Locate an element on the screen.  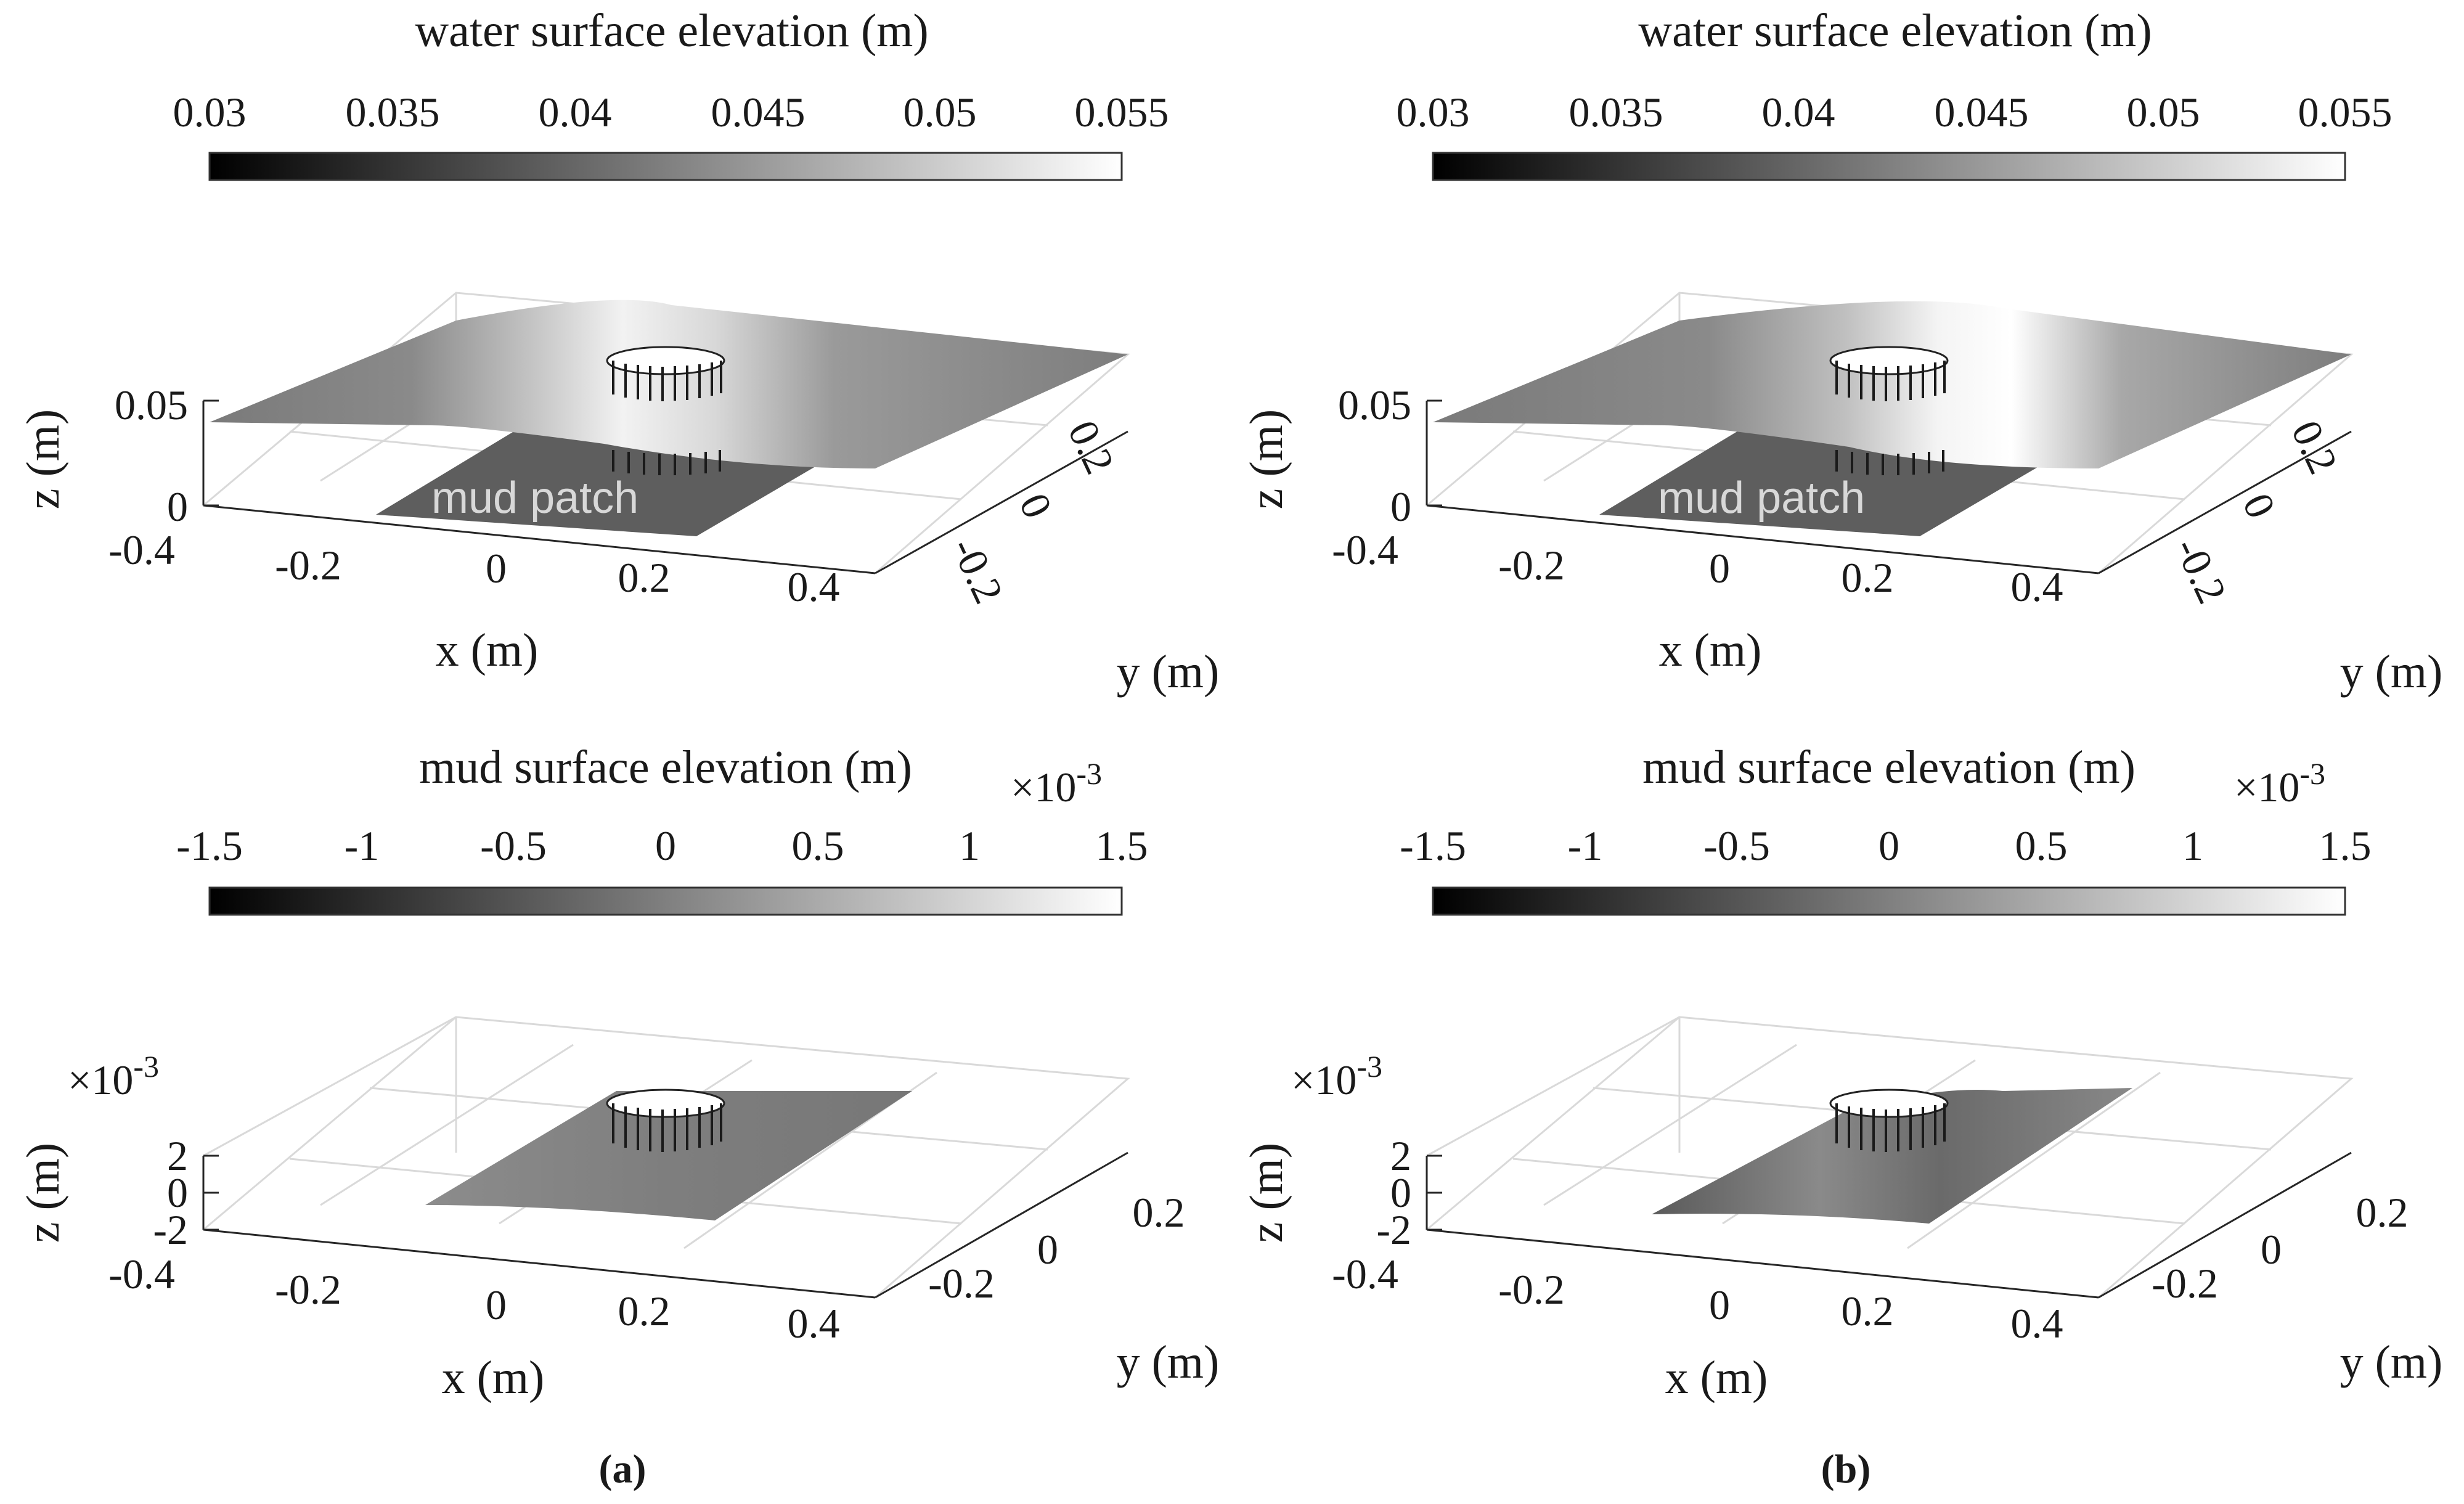
colorbar-tick: 1 is located at coordinates (970, 845).